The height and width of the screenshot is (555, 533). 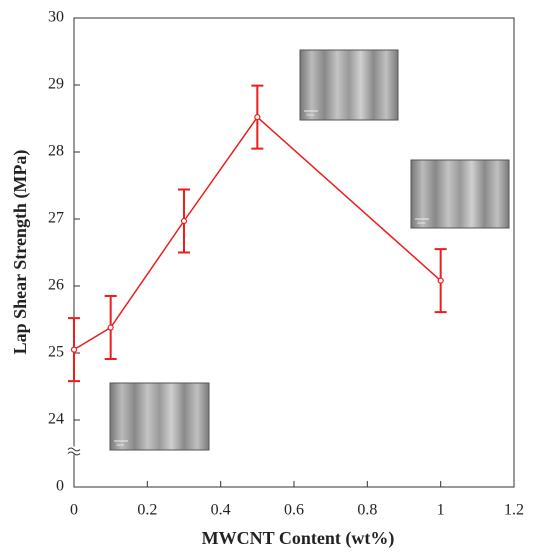 What do you see at coordinates (74, 510) in the screenshot?
I see `x-tick-label: 0` at bounding box center [74, 510].